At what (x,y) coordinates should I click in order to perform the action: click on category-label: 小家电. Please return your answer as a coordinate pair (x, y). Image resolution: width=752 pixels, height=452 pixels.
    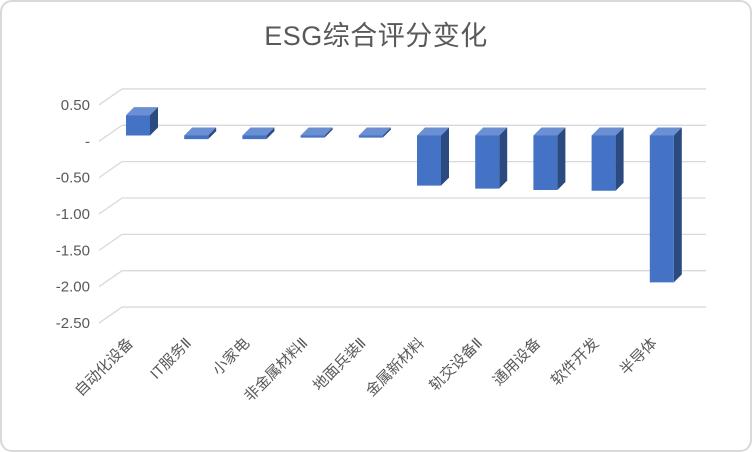
    Looking at the image, I should click on (231, 357).